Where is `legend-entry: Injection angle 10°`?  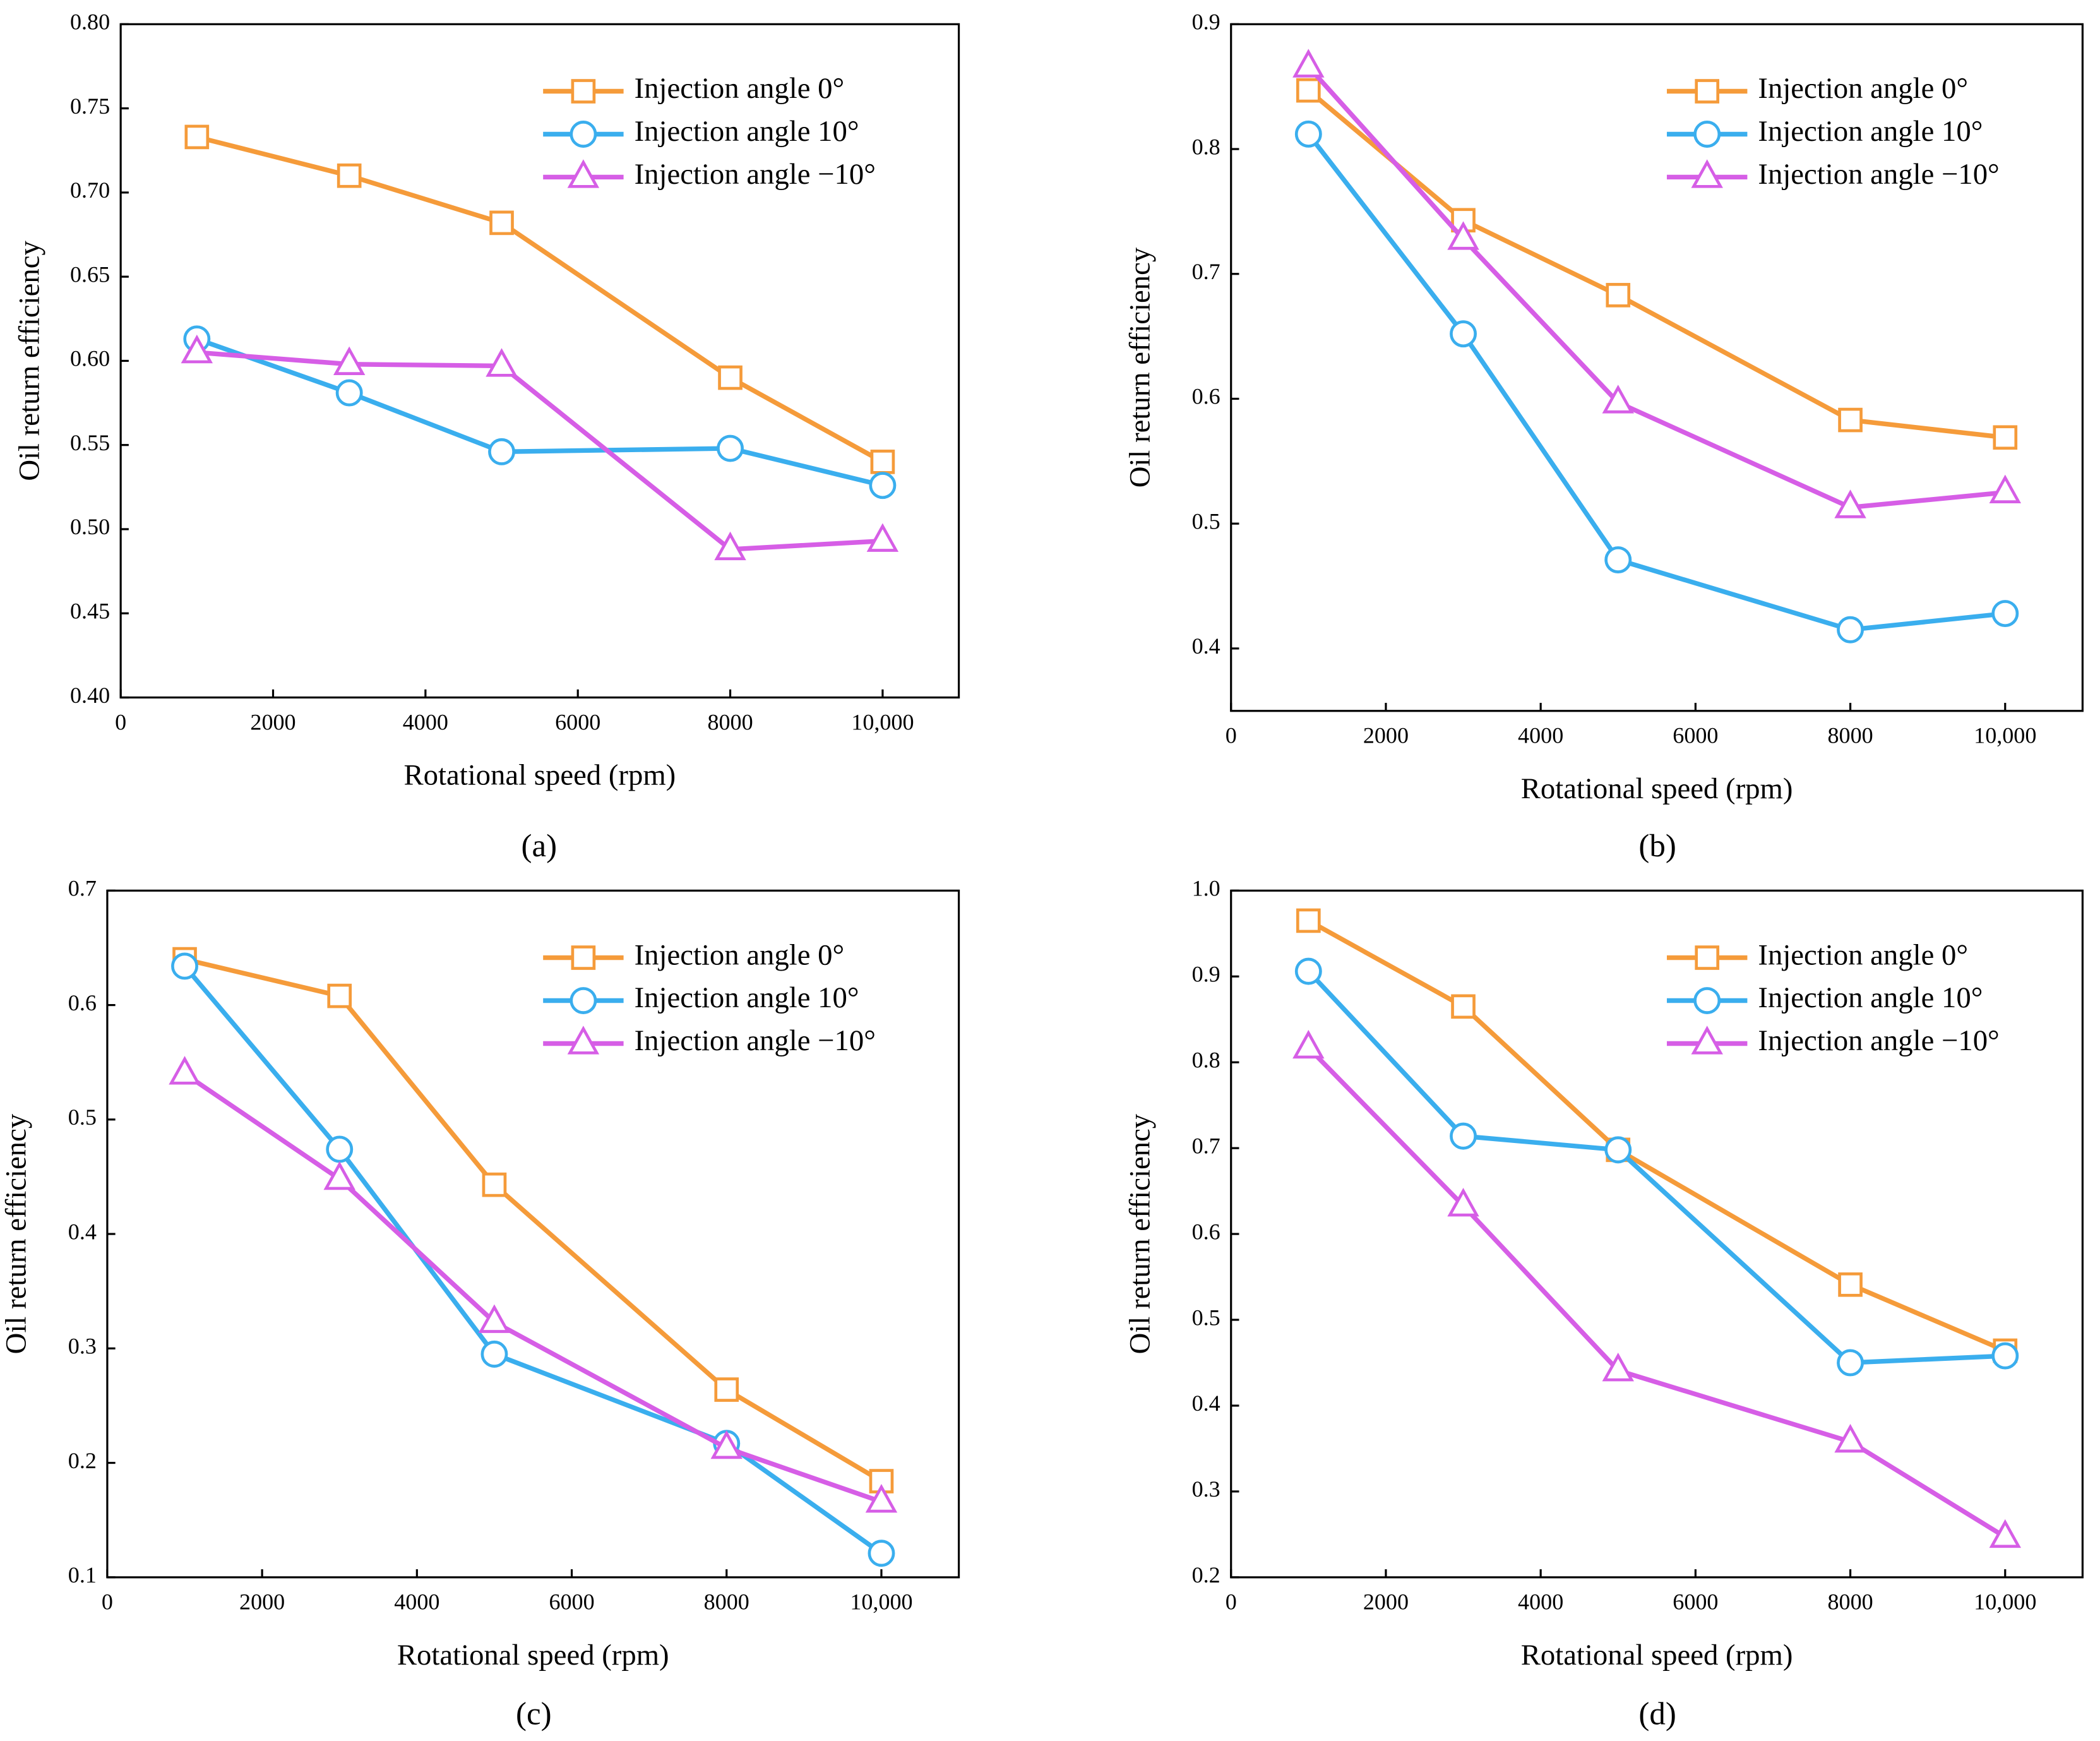 legend-entry: Injection angle 10° is located at coordinates (701, 132).